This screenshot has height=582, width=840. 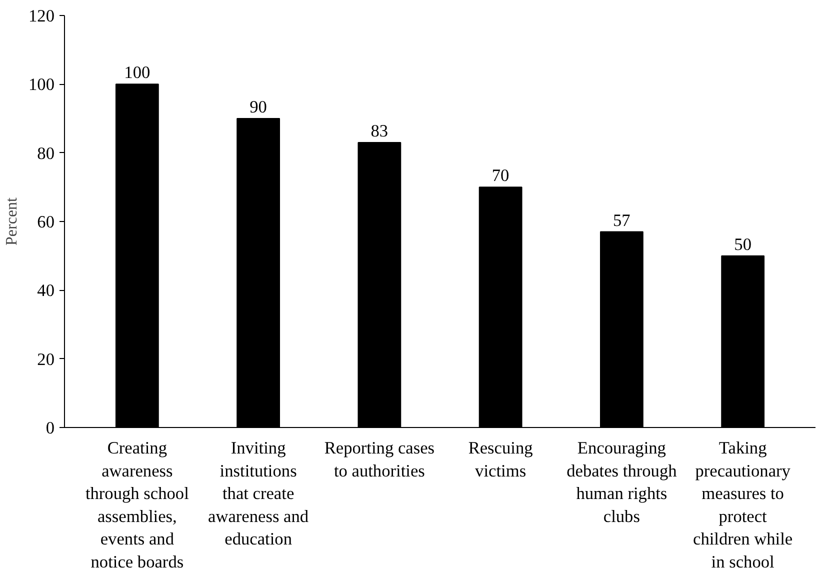 What do you see at coordinates (379, 459) in the screenshot?
I see `x-tick-label: Reporting cases to authorities` at bounding box center [379, 459].